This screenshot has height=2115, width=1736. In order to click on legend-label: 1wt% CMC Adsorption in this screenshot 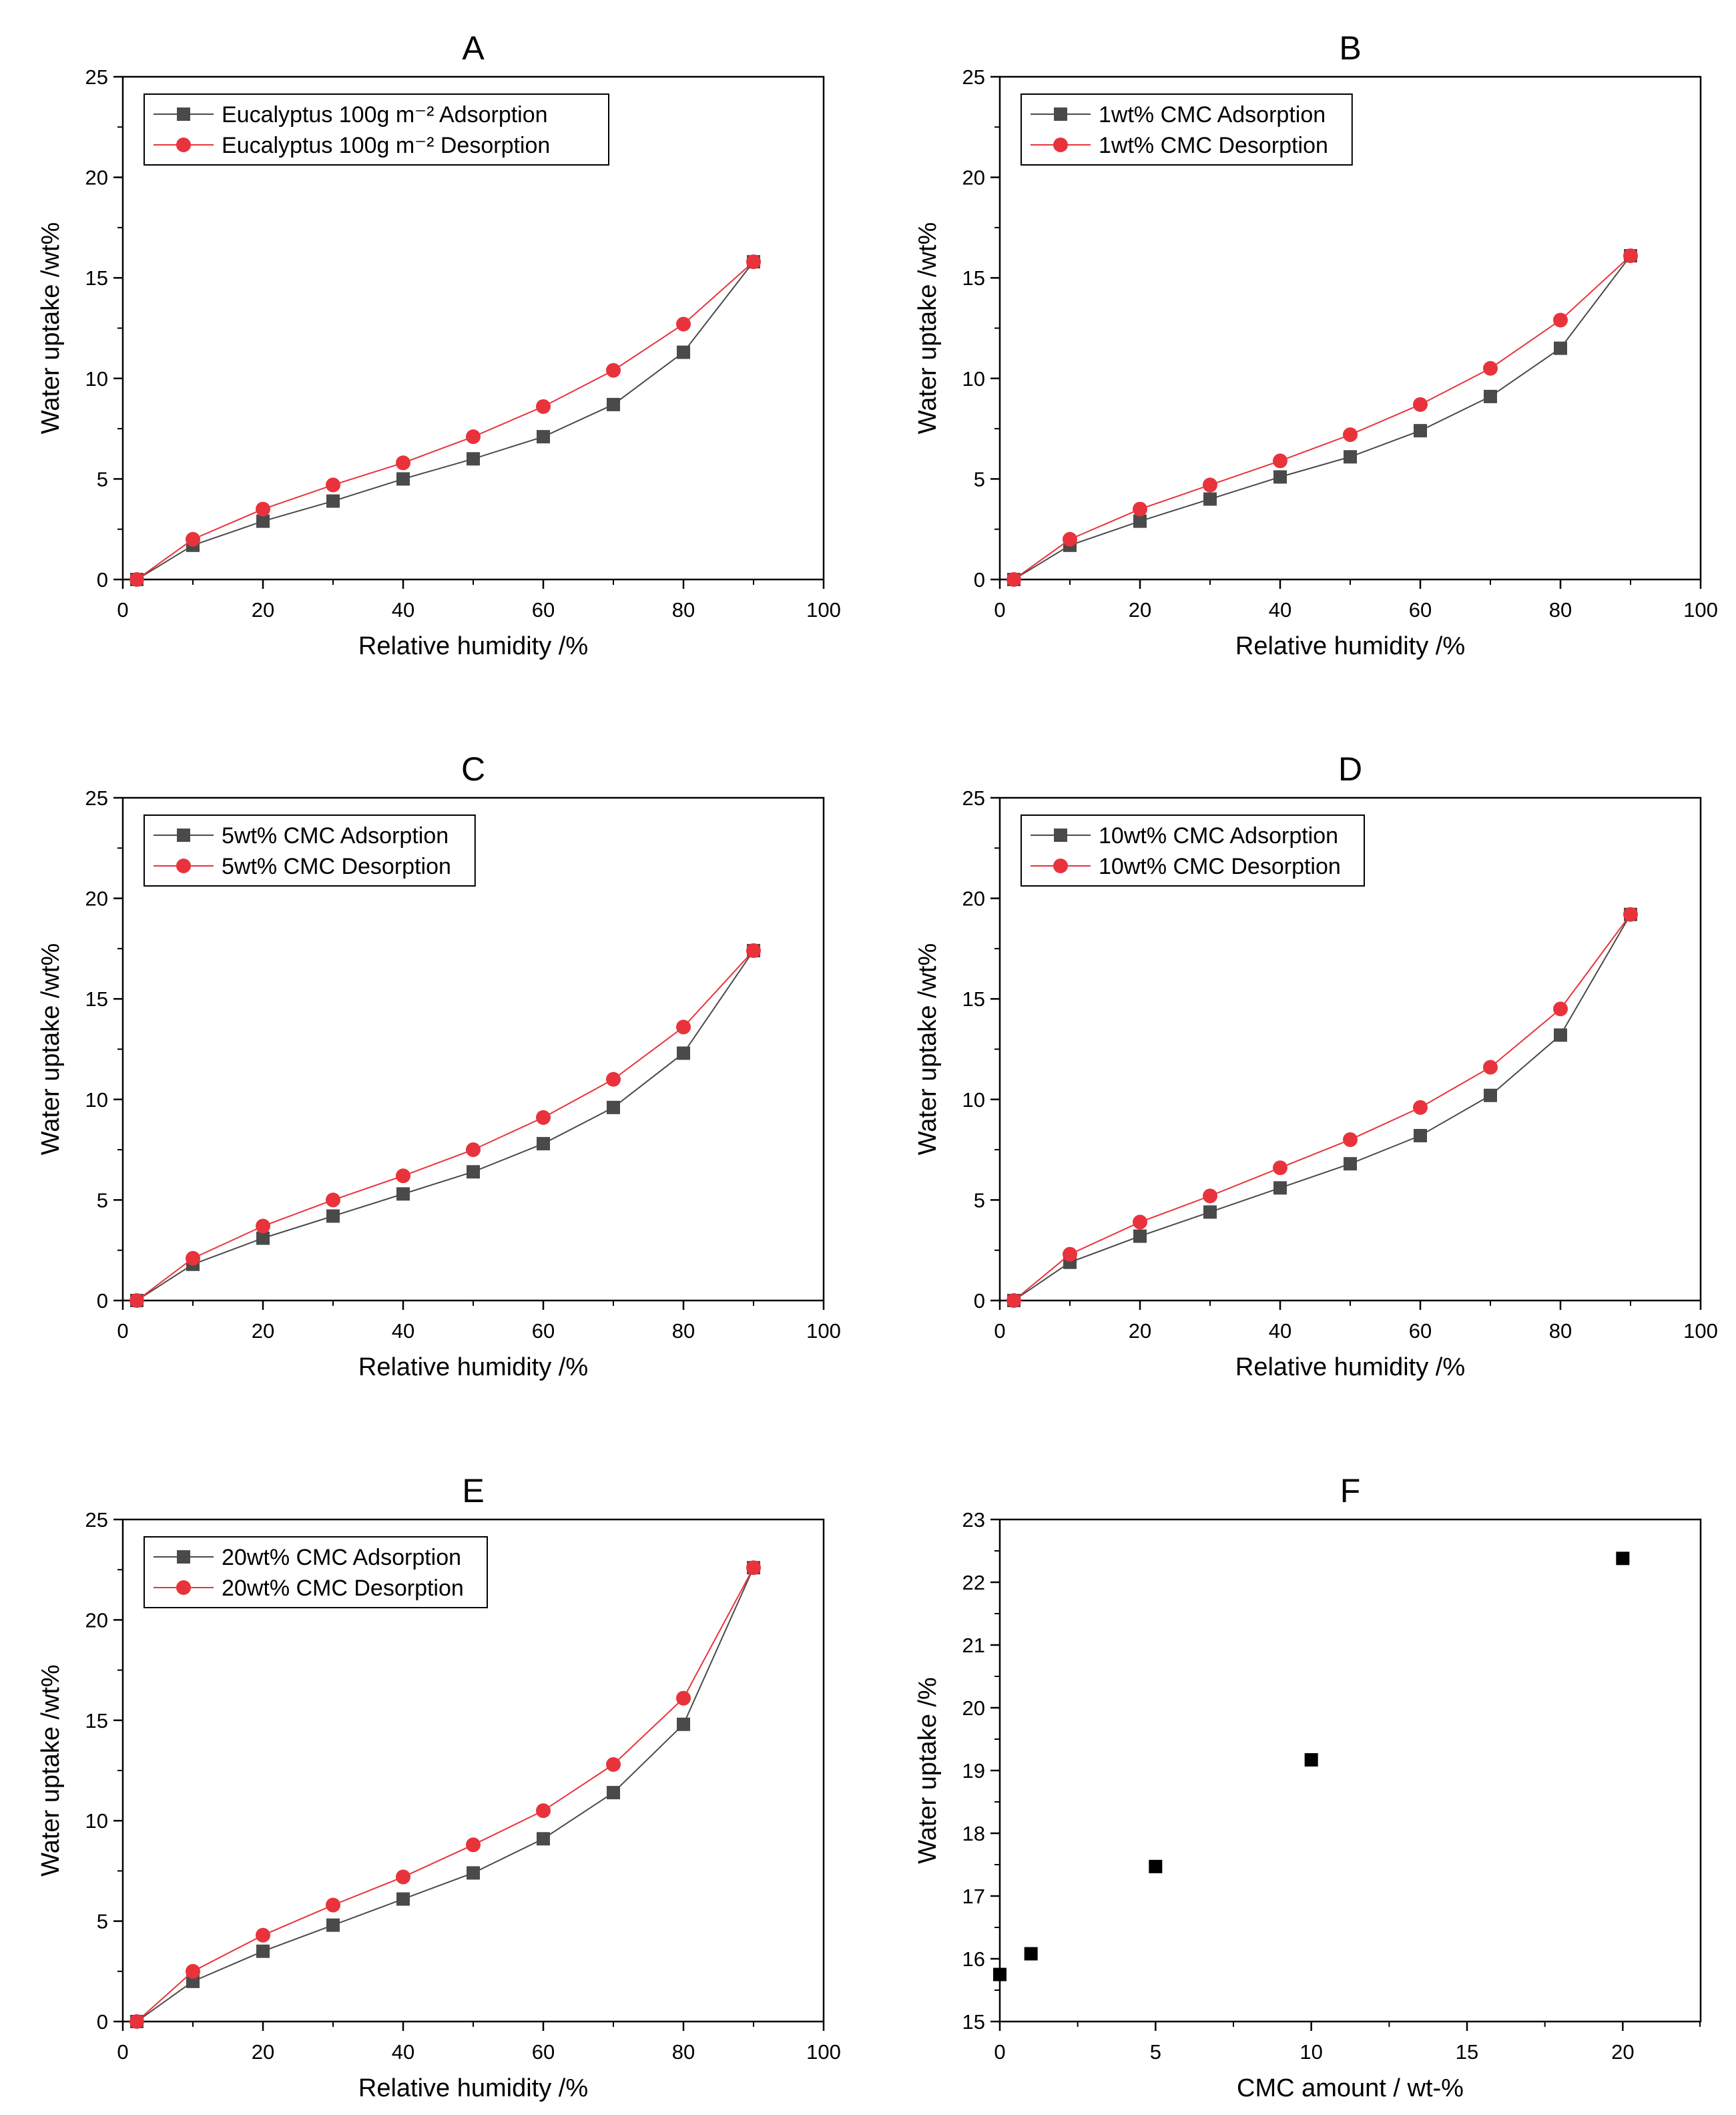, I will do `click(1212, 115)`.